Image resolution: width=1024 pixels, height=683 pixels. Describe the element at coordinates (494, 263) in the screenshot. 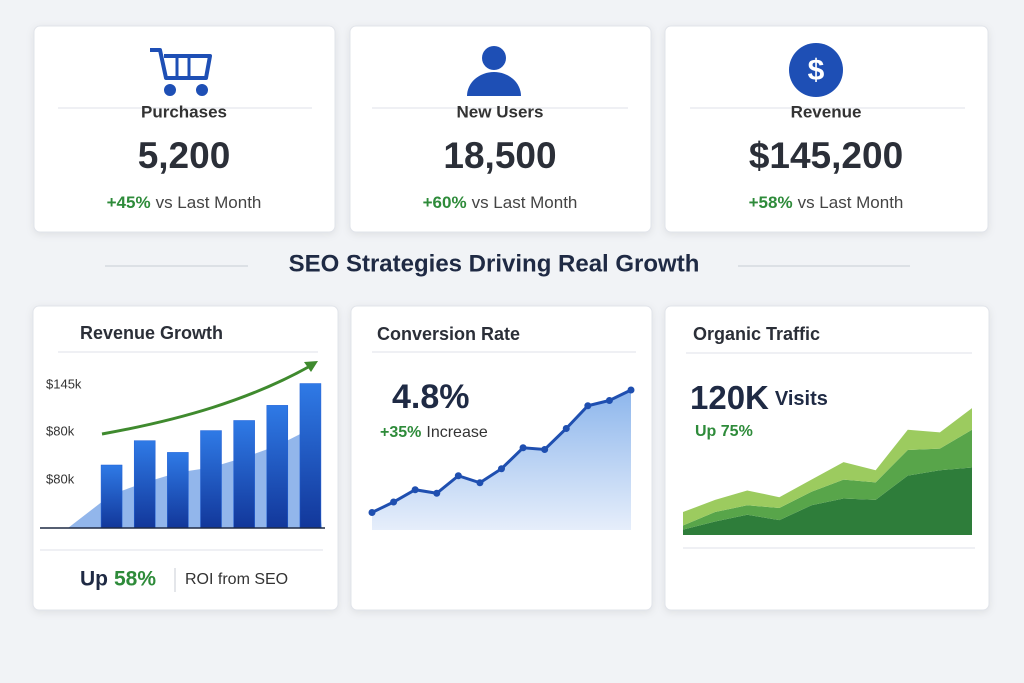

I see `section-title: SEO Strategies Driving Real Growth` at that location.